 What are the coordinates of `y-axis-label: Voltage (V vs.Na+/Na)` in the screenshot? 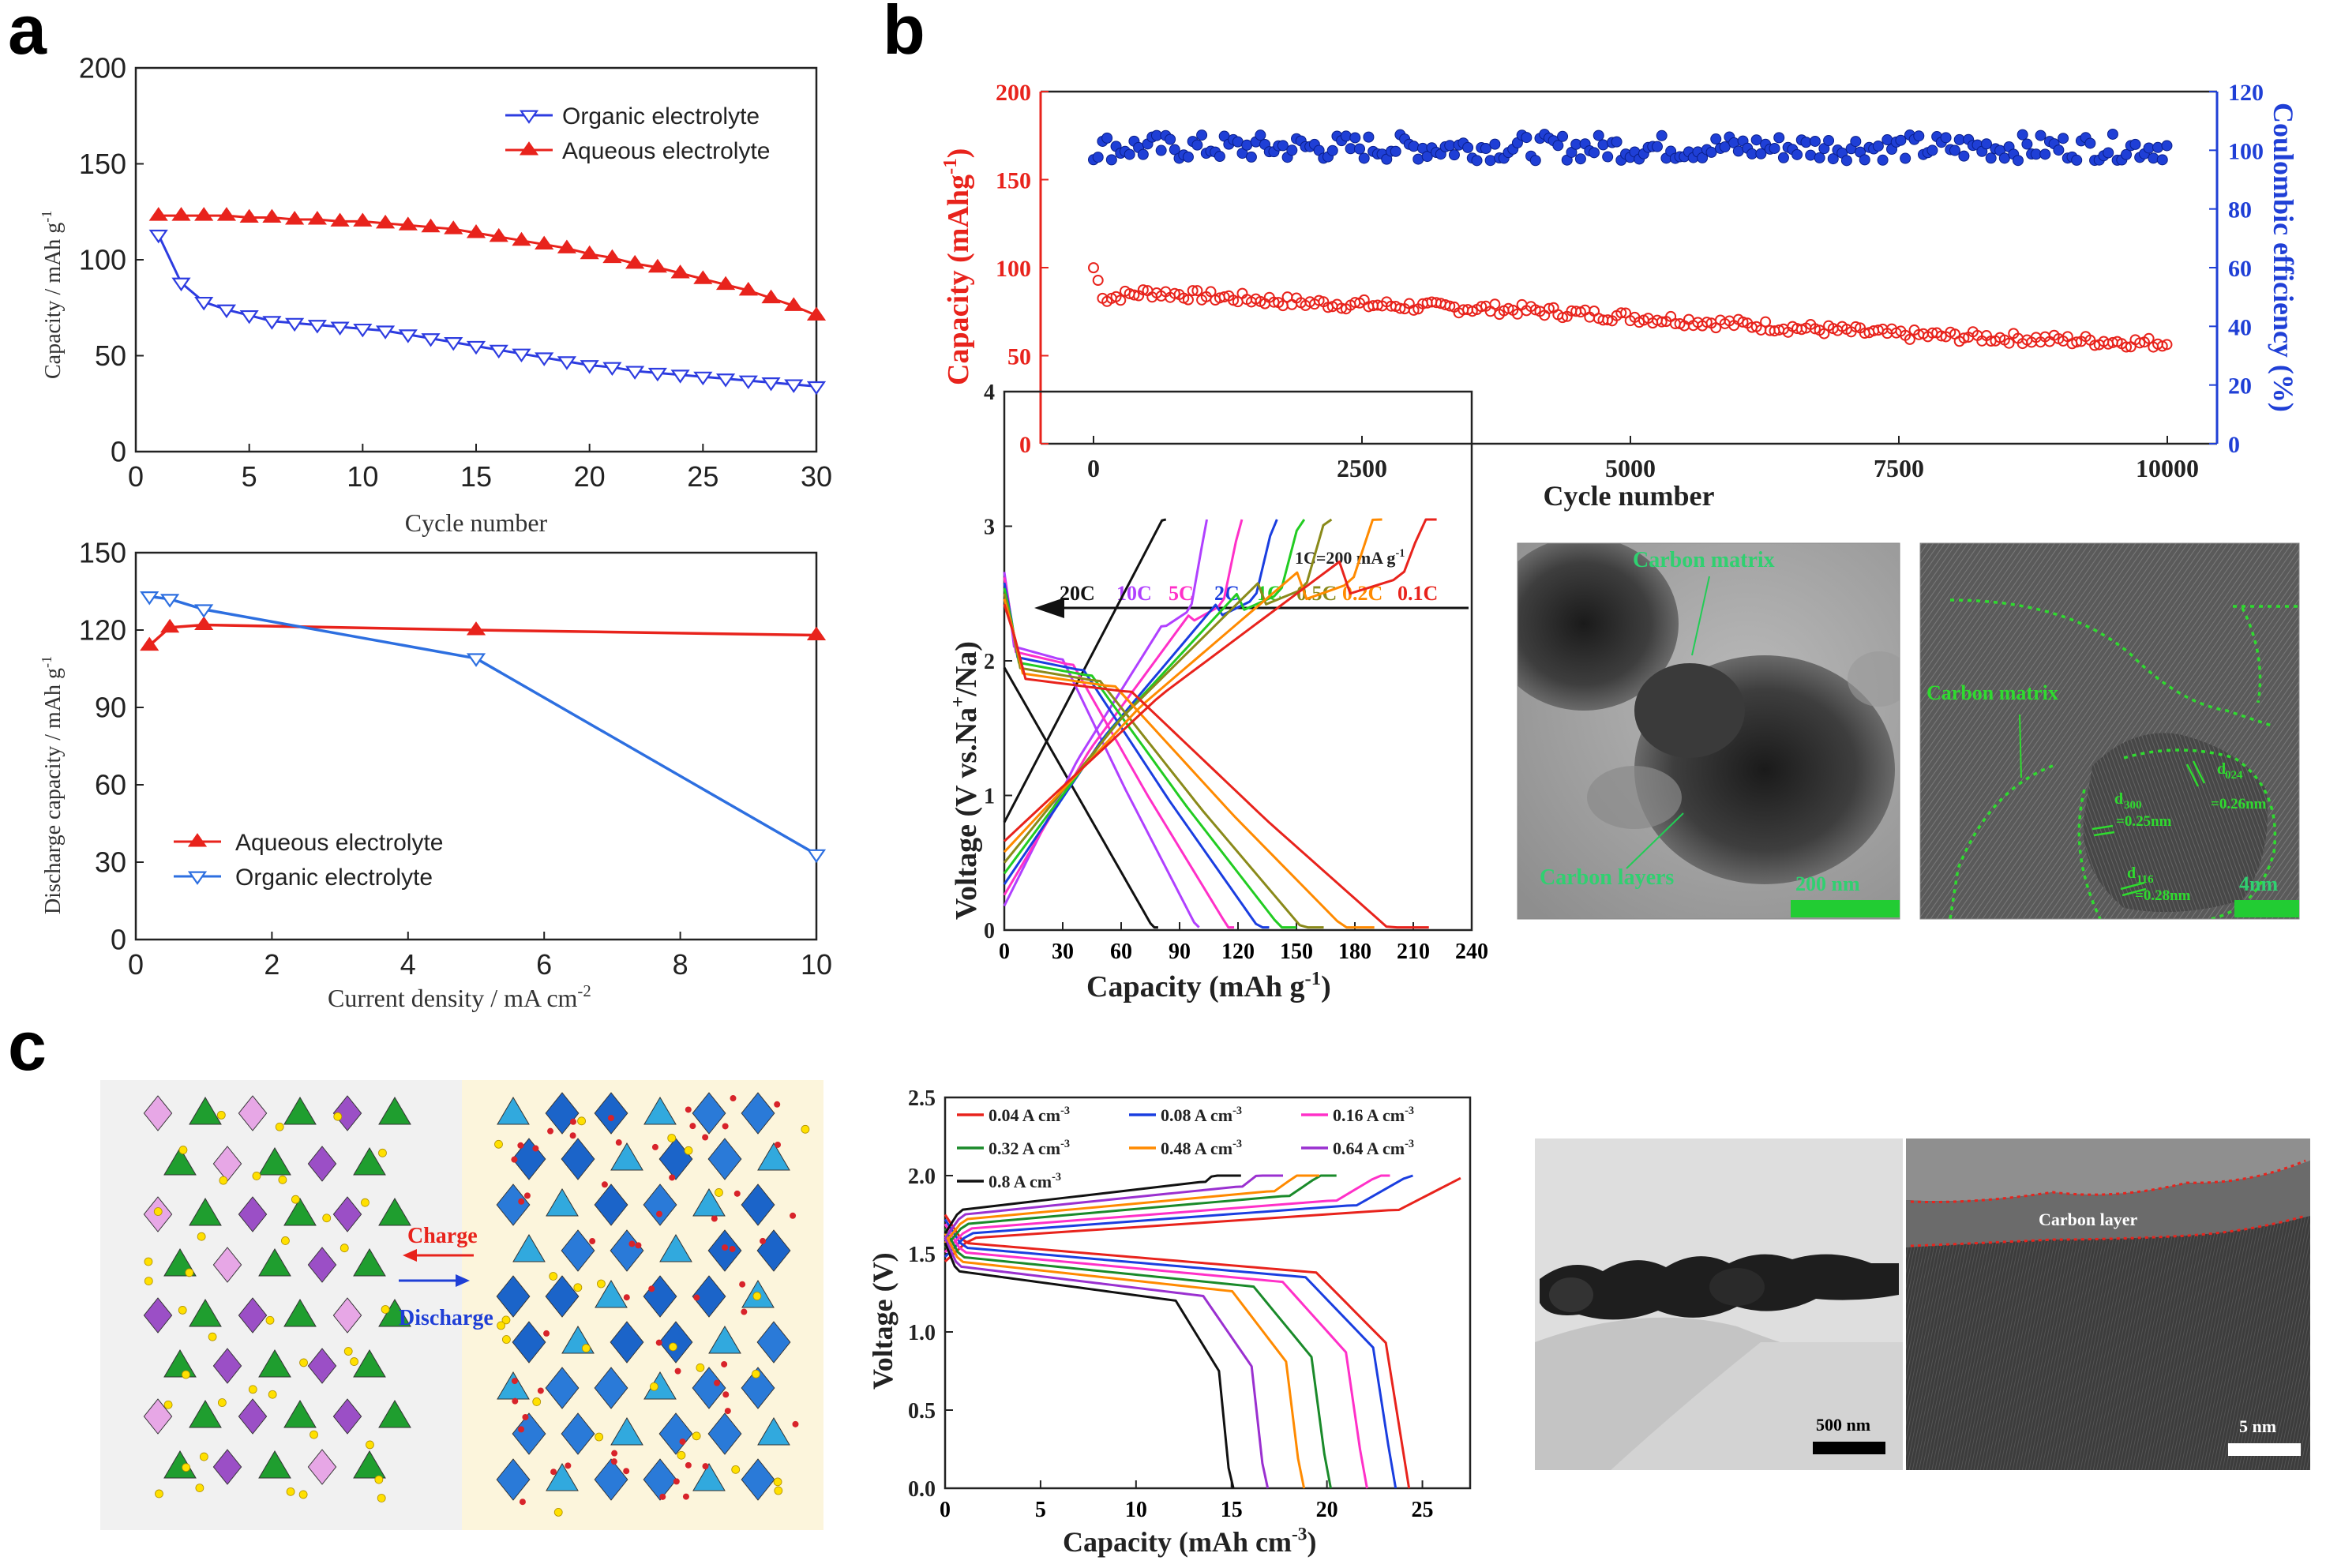 It's located at (965, 780).